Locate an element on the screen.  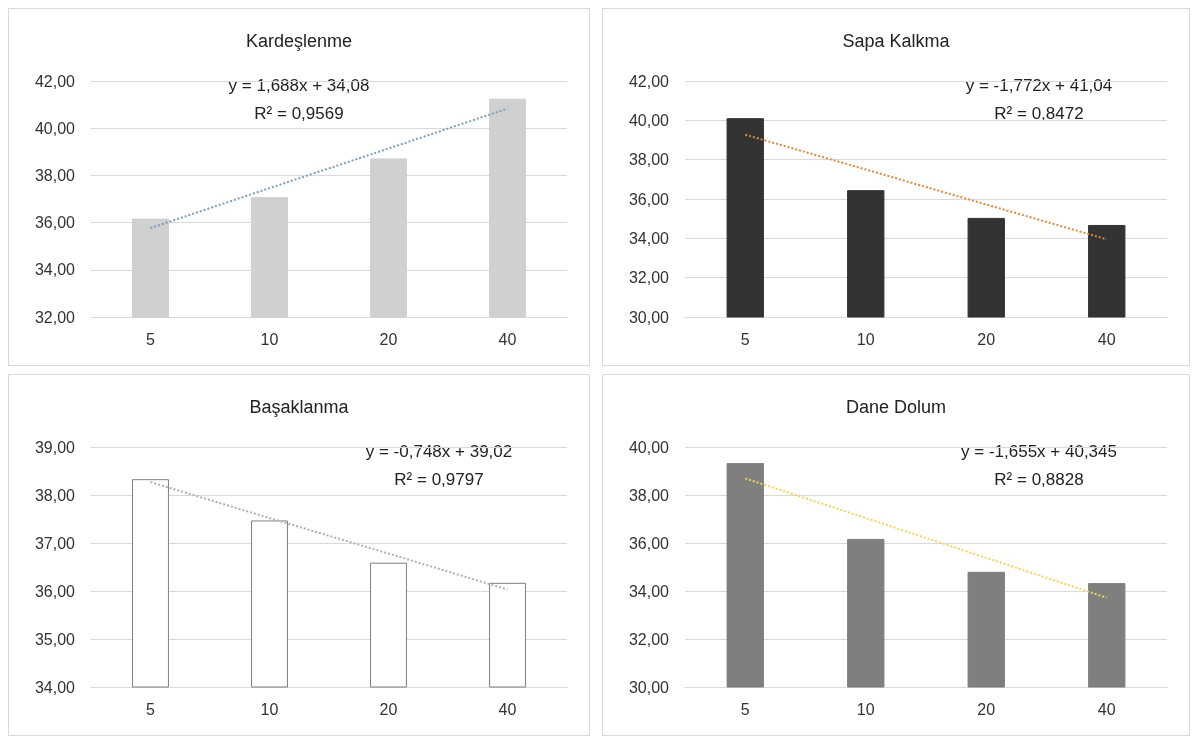
chart-title: Kardeşlenme is located at coordinates (299, 41).